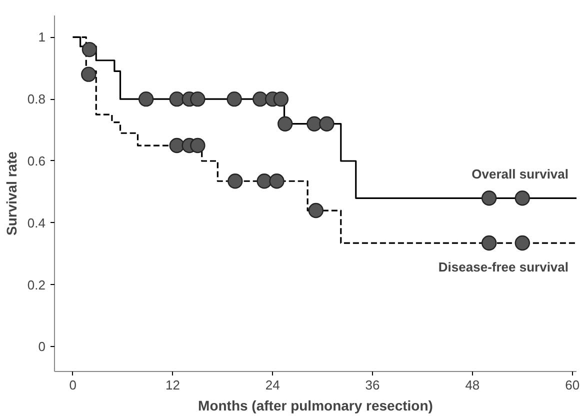  I want to click on y-tick-label: 1, so click(42, 37).